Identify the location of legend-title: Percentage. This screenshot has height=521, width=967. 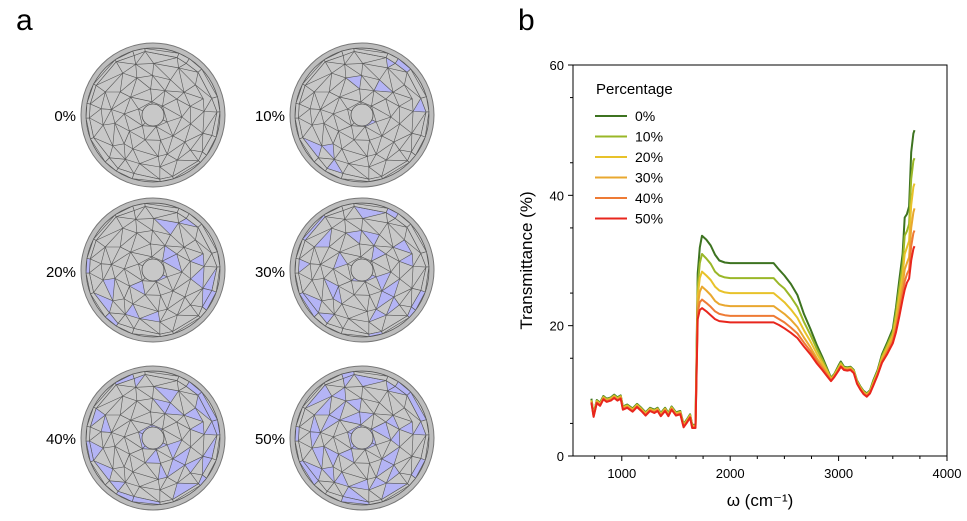
(634, 89).